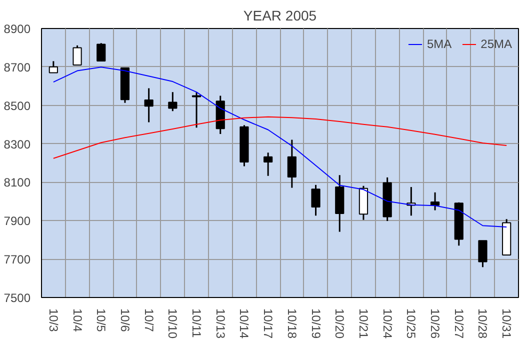 This screenshot has height=341, width=530. I want to click on x-tick-label: 10/26, so click(435, 323).